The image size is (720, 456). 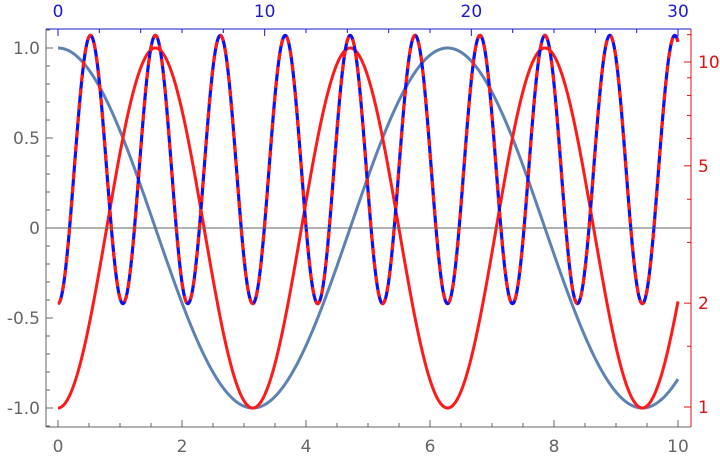 What do you see at coordinates (34, 229) in the screenshot?
I see `left-tick-label: 0` at bounding box center [34, 229].